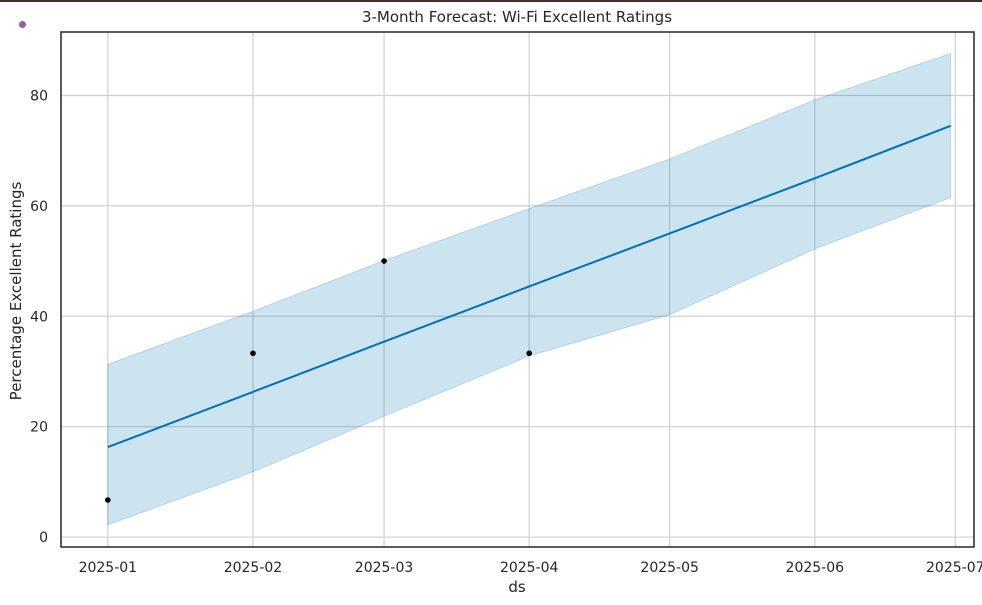 The width and height of the screenshot is (982, 605). Describe the element at coordinates (669, 568) in the screenshot. I see `x-tick-label: 2025-05` at that location.